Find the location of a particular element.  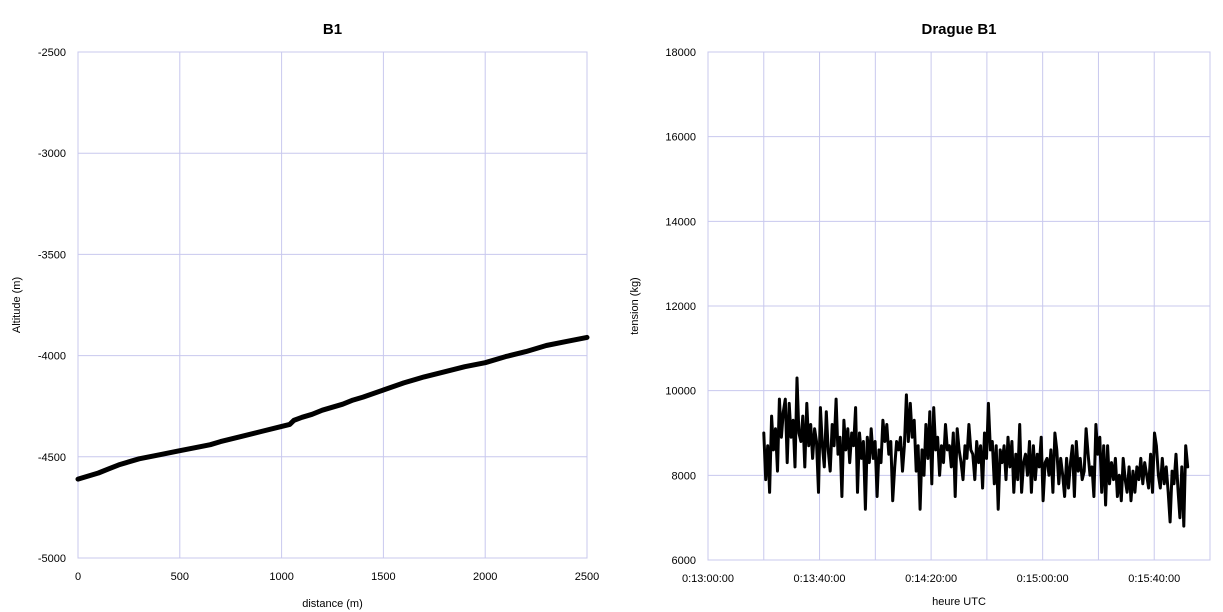

chart-b1-x-axis-label: distance (m) is located at coordinates (332, 604).